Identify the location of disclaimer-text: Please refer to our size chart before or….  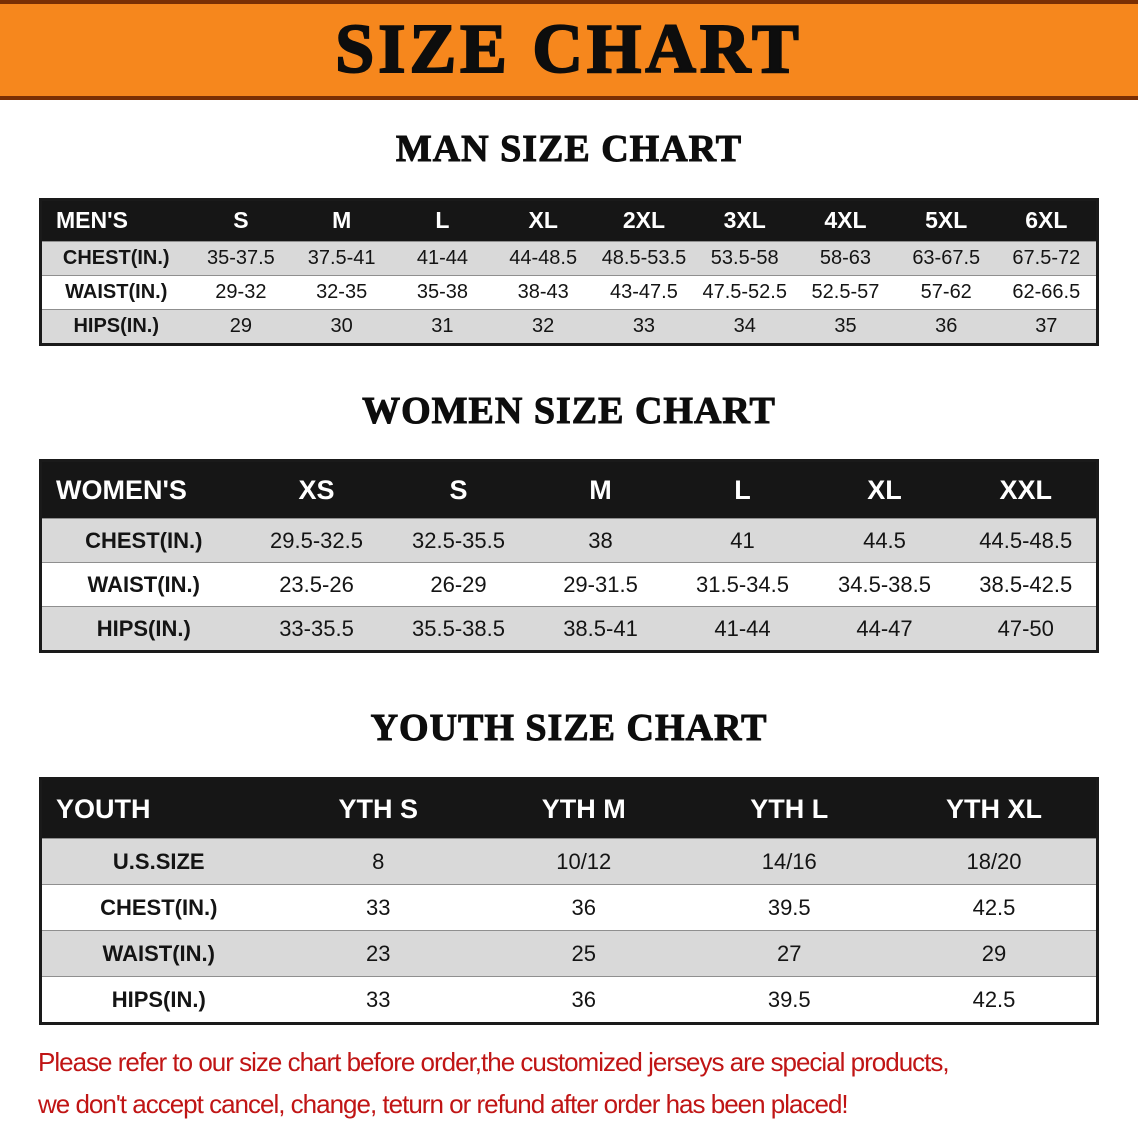
(588, 1083).